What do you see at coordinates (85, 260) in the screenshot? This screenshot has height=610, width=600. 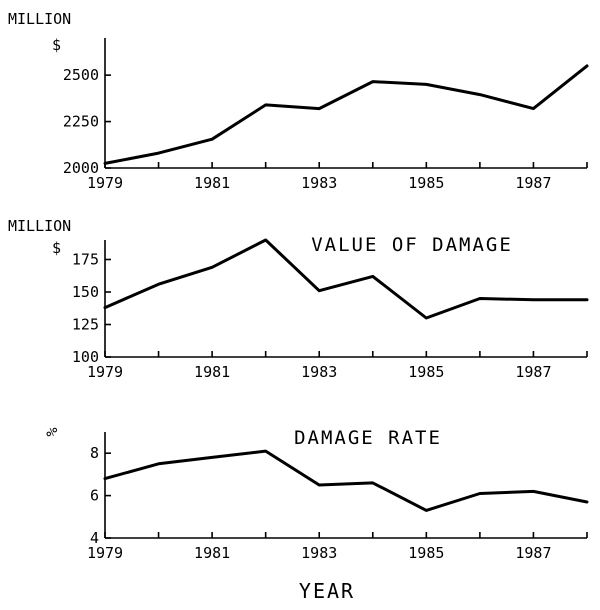 I see `y-tick-label: 175` at bounding box center [85, 260].